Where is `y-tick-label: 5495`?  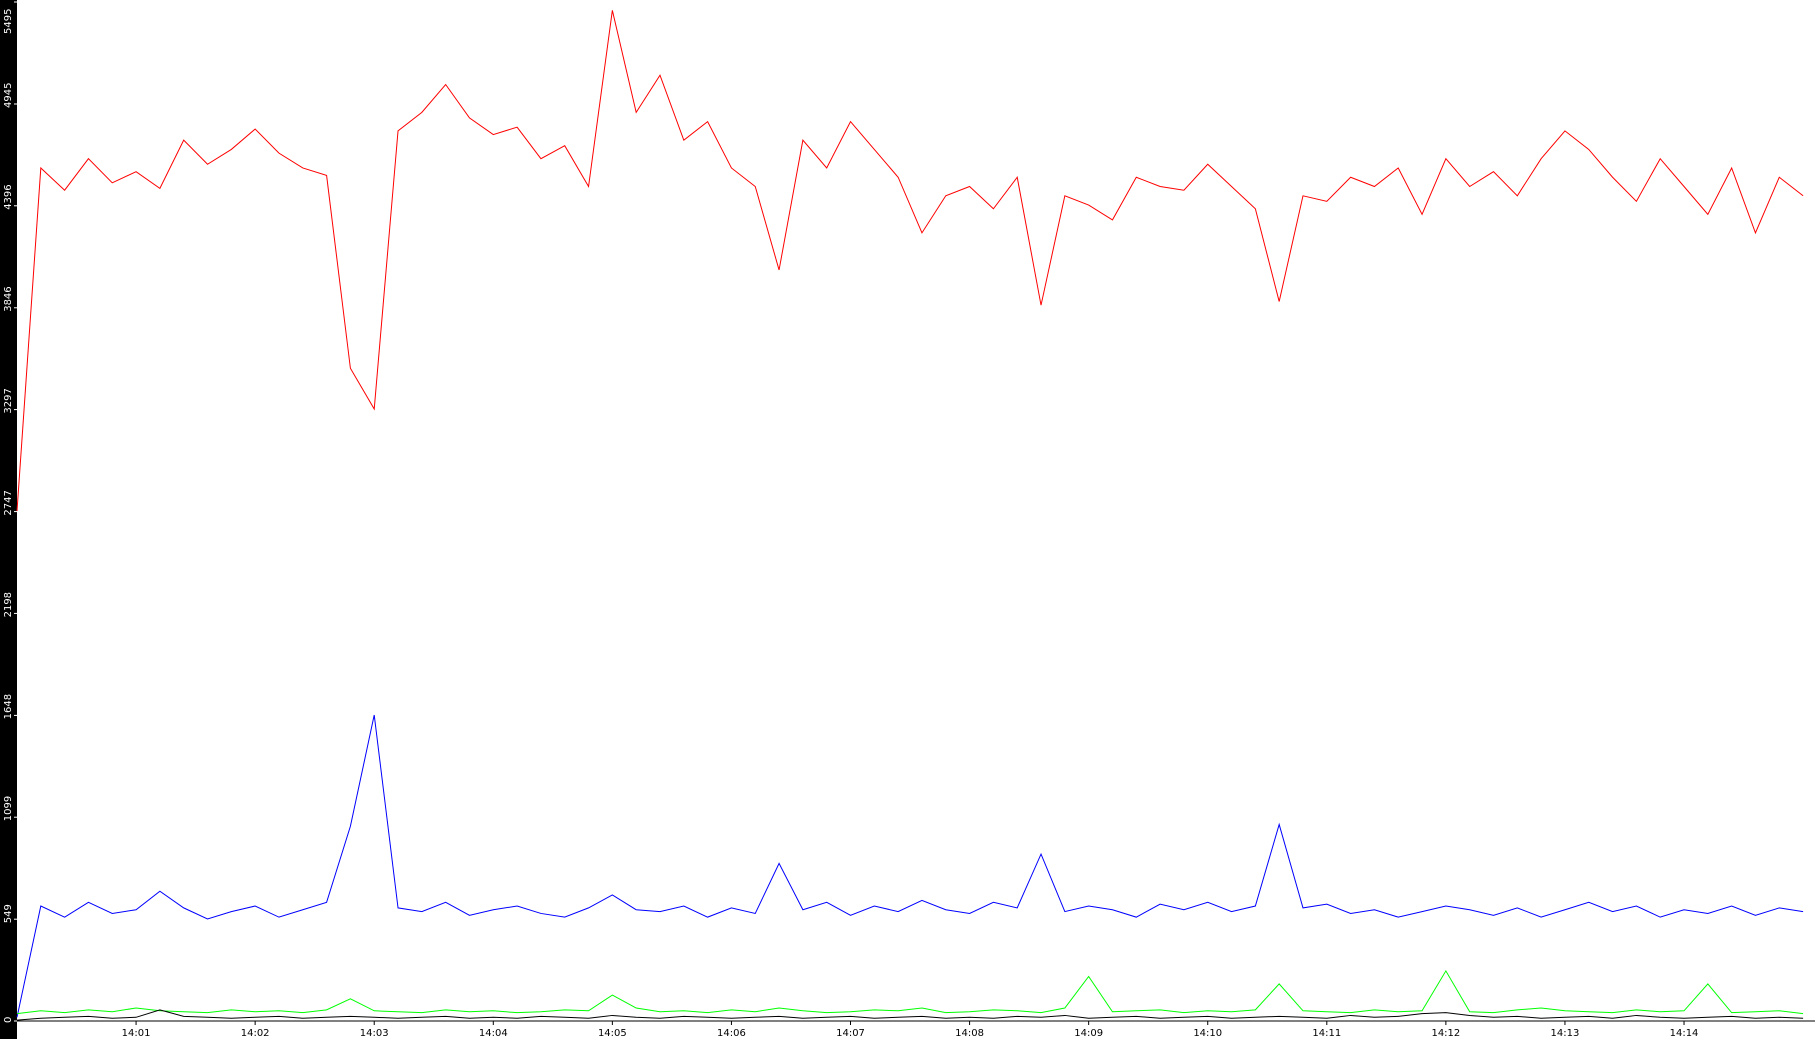 y-tick-label: 5495 is located at coordinates (8, 21).